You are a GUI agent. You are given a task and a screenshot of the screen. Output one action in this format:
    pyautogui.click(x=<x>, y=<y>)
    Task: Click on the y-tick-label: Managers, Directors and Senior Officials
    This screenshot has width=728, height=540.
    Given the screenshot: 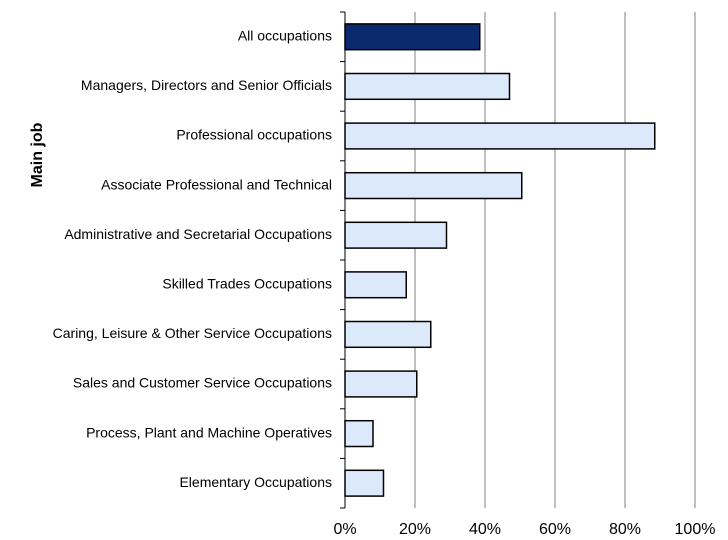 What is the action you would take?
    pyautogui.click(x=206, y=85)
    